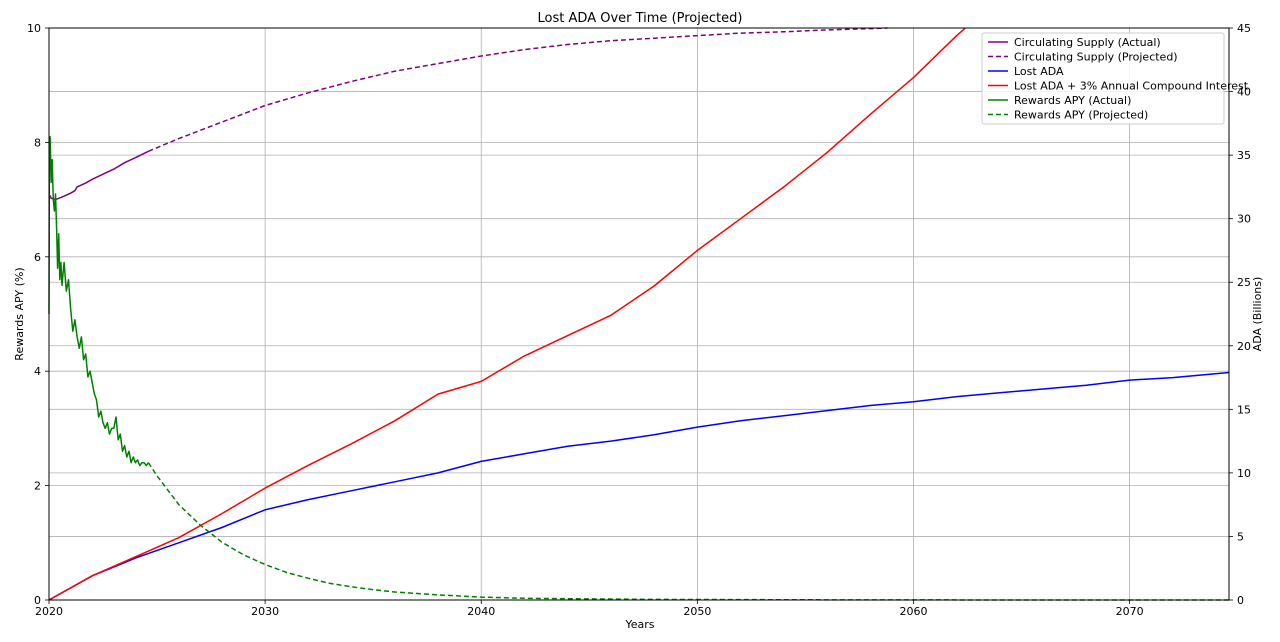 The image size is (1280, 642). Describe the element at coordinates (589, 609) in the screenshot. I see `x-axis: 2020 2030 2040 2050 2060 2070` at that location.